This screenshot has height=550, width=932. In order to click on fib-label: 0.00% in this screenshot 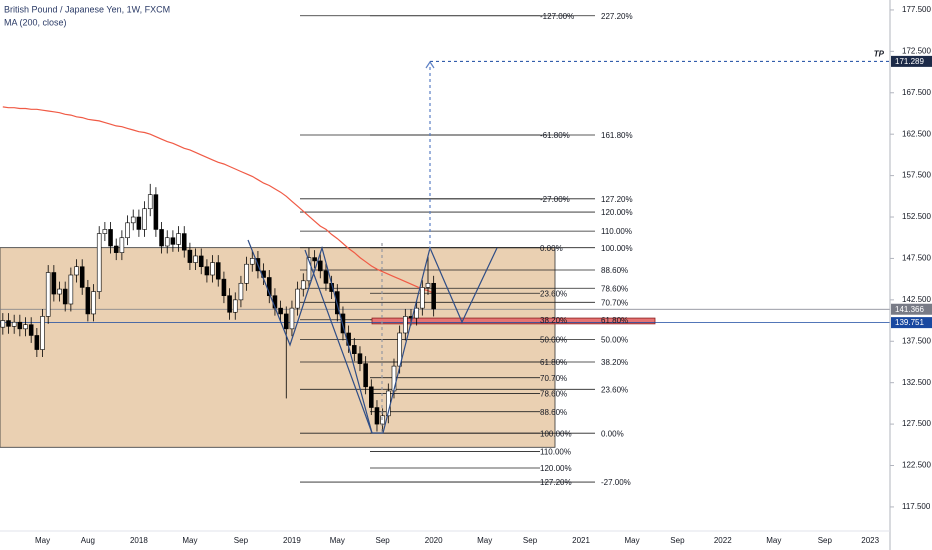, I will do `click(551, 248)`.